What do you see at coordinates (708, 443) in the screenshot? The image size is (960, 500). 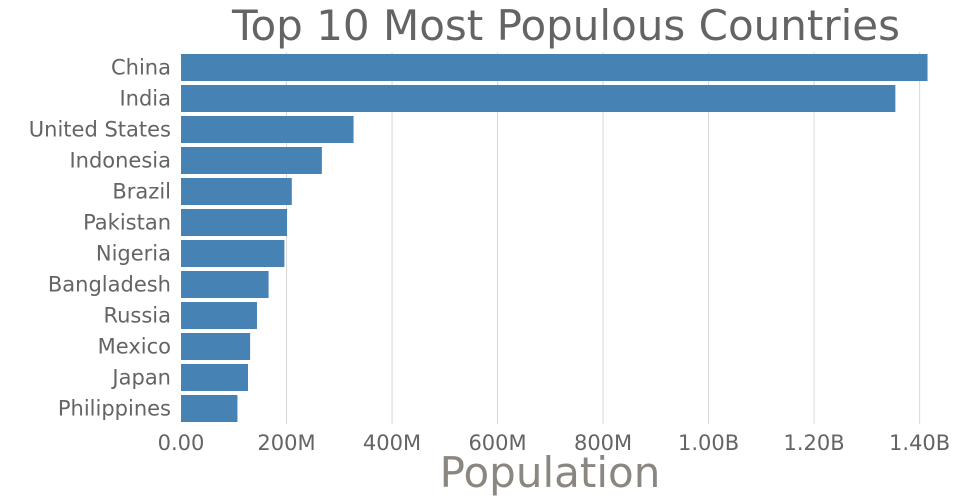 I see `x-tick-label: 1.00B` at bounding box center [708, 443].